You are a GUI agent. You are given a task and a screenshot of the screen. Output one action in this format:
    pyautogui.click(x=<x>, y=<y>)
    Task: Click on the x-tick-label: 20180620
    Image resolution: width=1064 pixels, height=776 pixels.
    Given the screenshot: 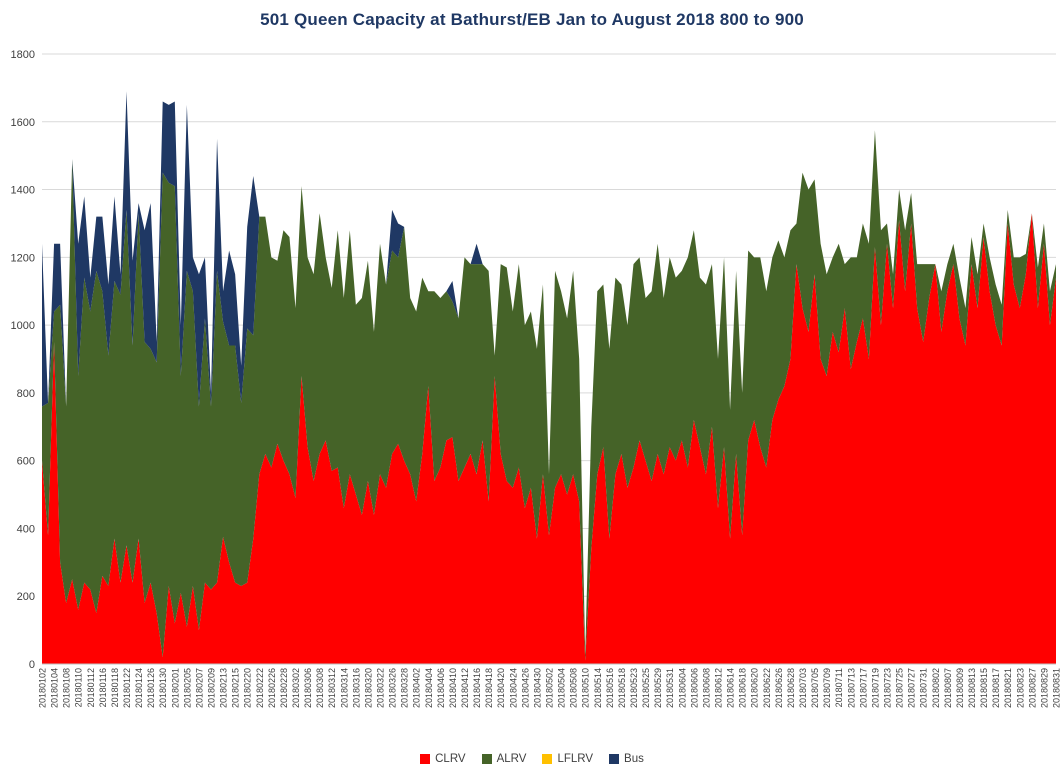 What is the action you would take?
    pyautogui.click(x=755, y=688)
    